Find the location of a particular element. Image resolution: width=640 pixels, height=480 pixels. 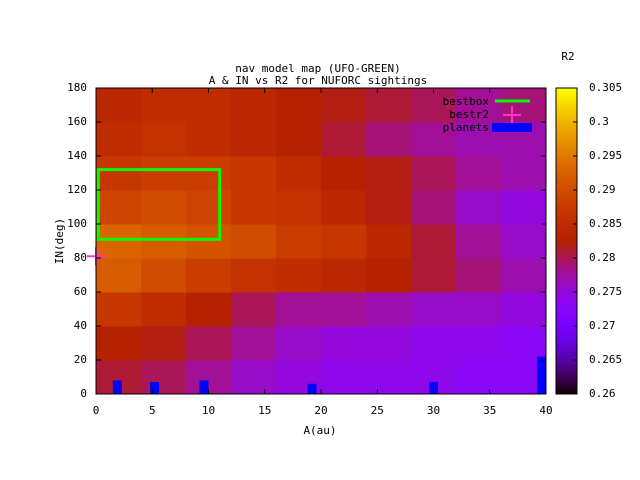

y-tick-label: 120 is located at coordinates (77, 189).